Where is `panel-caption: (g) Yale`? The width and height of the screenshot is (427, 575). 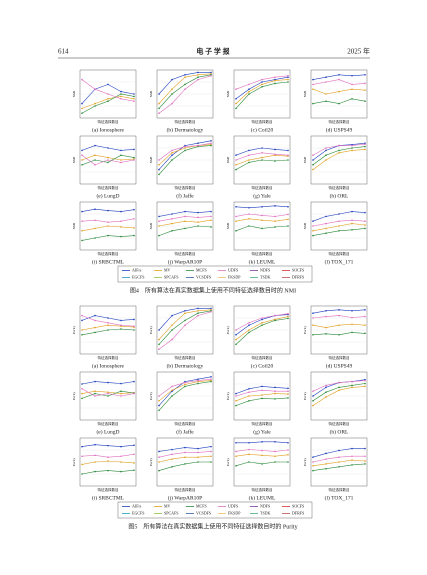
panel-caption: (g) Yale is located at coordinates (262, 195).